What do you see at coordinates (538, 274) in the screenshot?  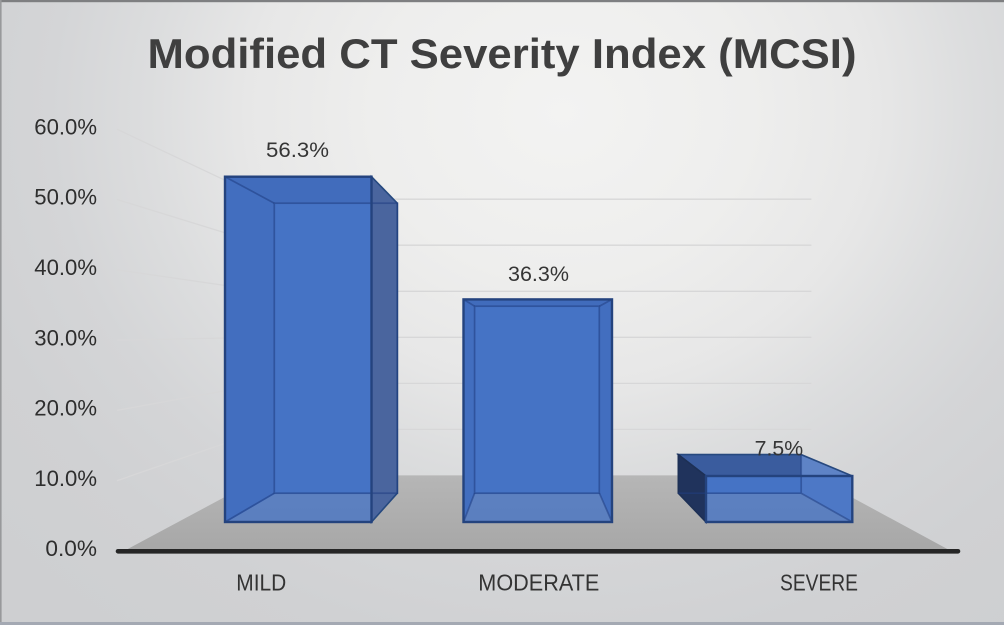 I see `svg-text: 36.3%` at bounding box center [538, 274].